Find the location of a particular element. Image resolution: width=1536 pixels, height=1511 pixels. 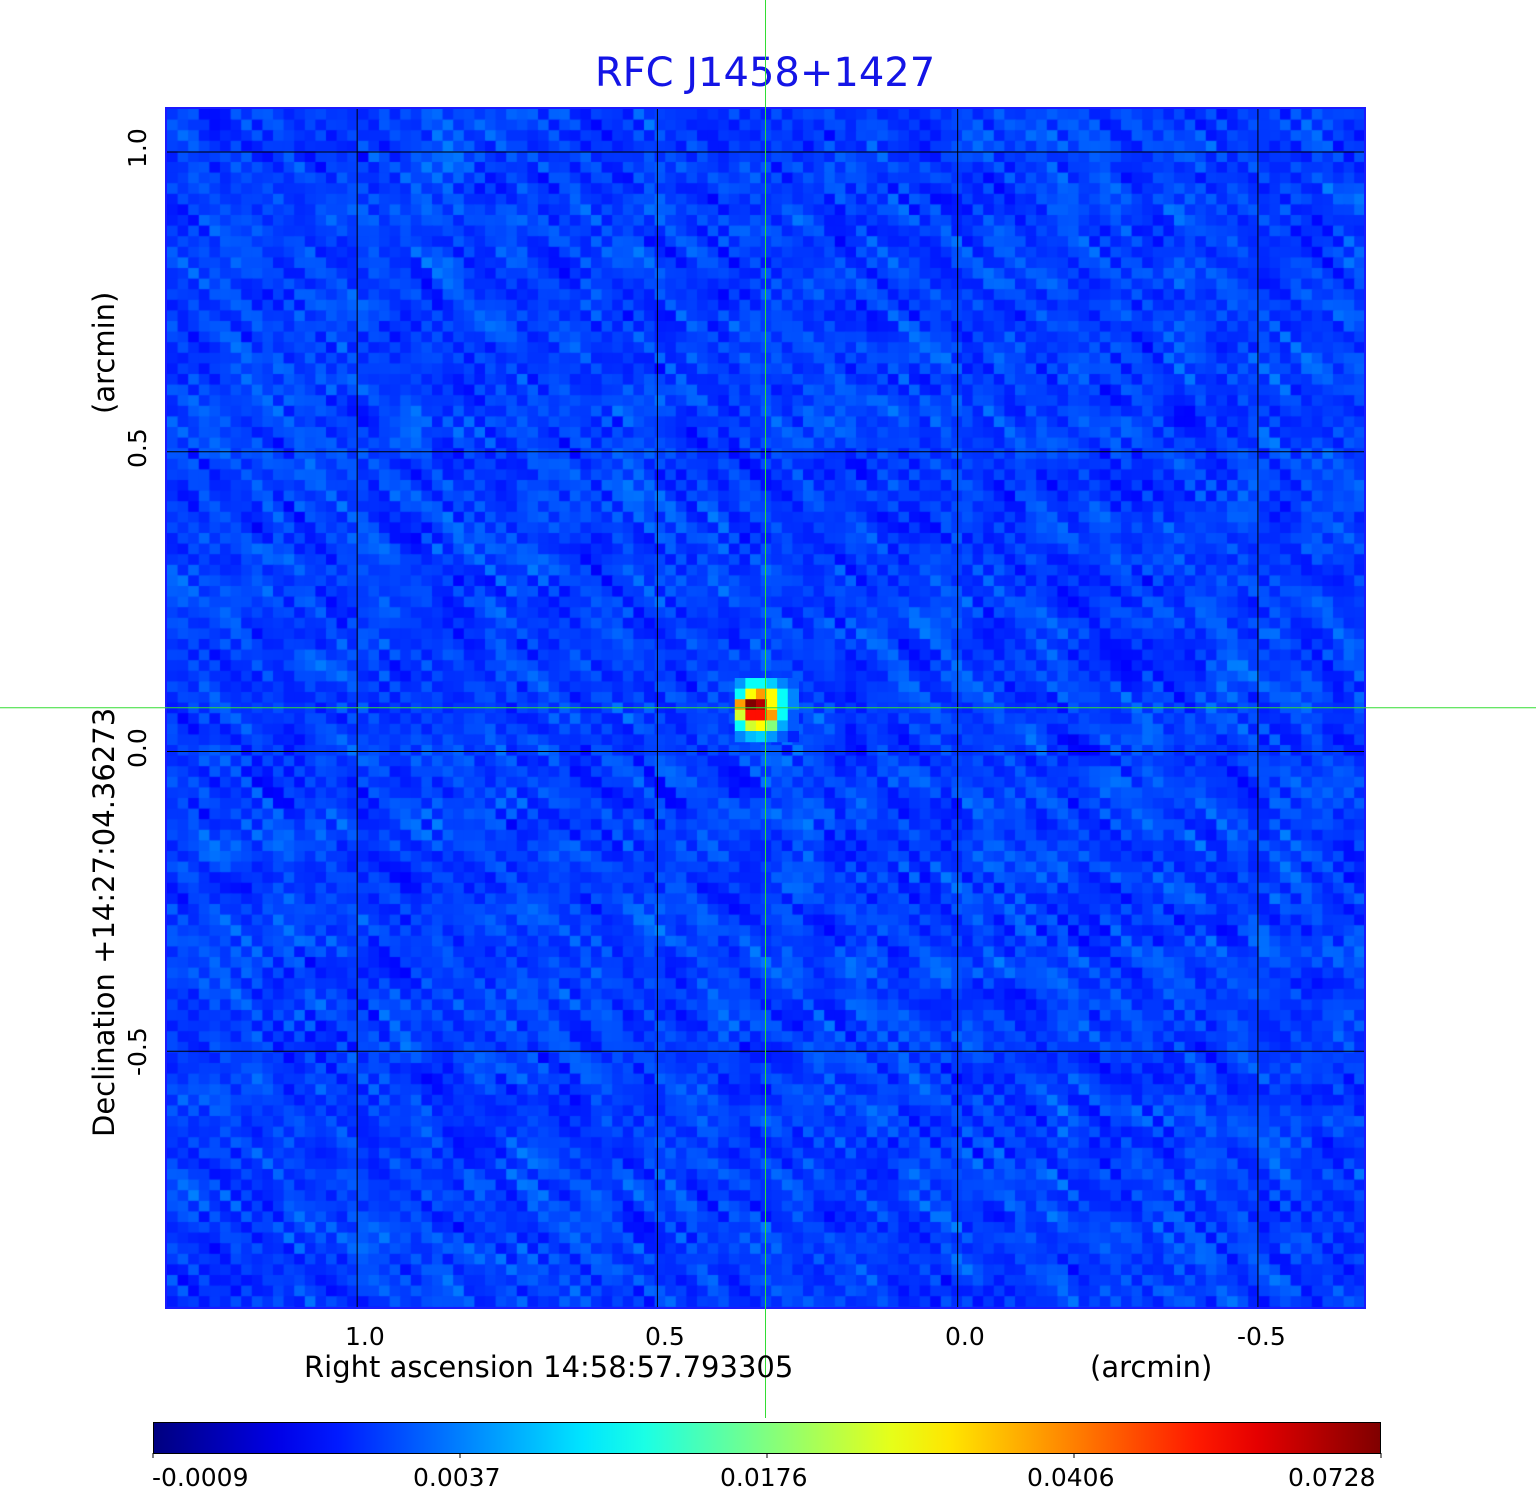

x-tick-label: -0.5 is located at coordinates (1261, 1336).